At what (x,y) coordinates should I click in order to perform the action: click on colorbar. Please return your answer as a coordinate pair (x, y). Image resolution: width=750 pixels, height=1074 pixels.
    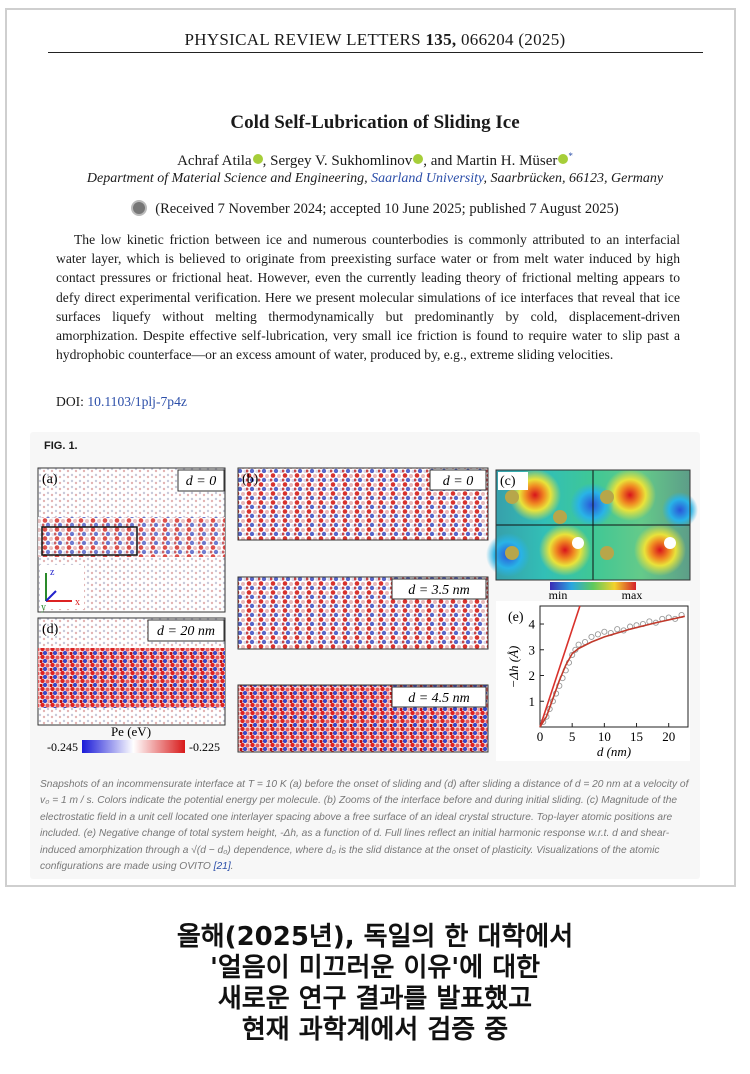
    Looking at the image, I should click on (593, 586).